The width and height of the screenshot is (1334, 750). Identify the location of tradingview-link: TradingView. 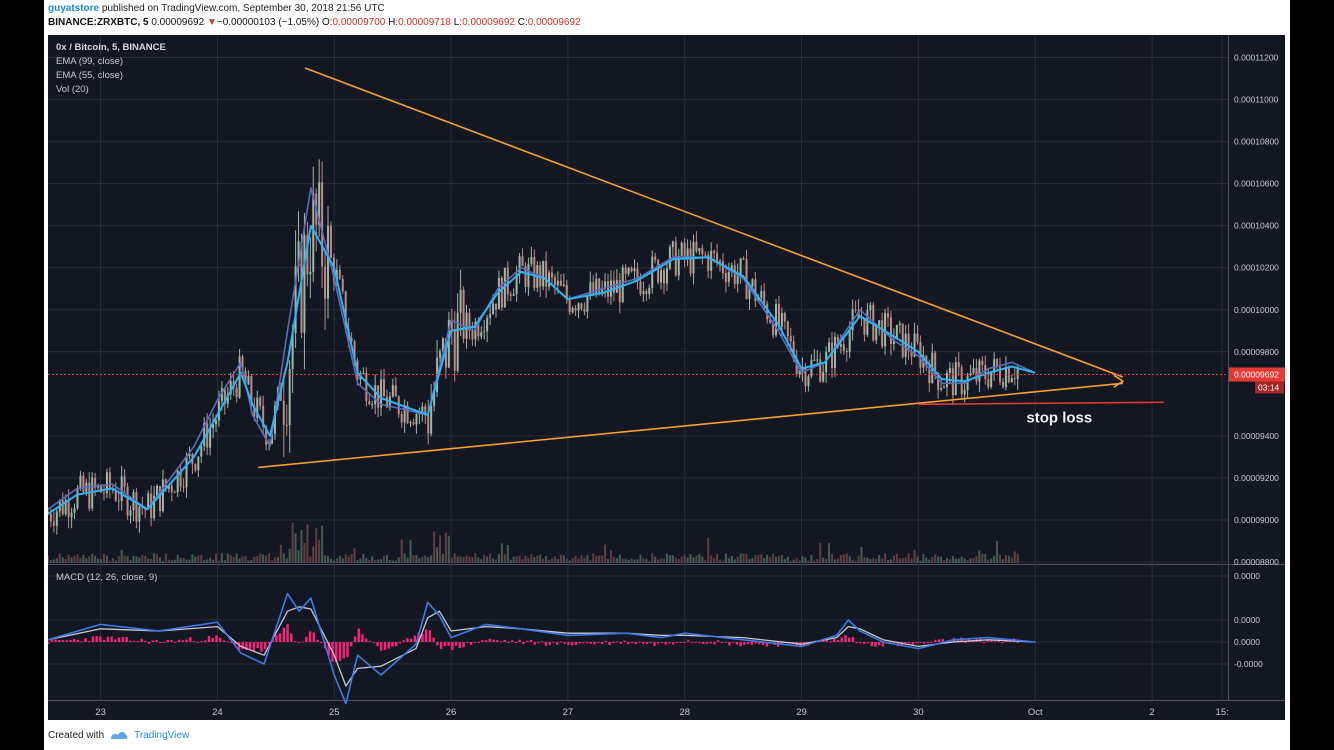
(162, 735).